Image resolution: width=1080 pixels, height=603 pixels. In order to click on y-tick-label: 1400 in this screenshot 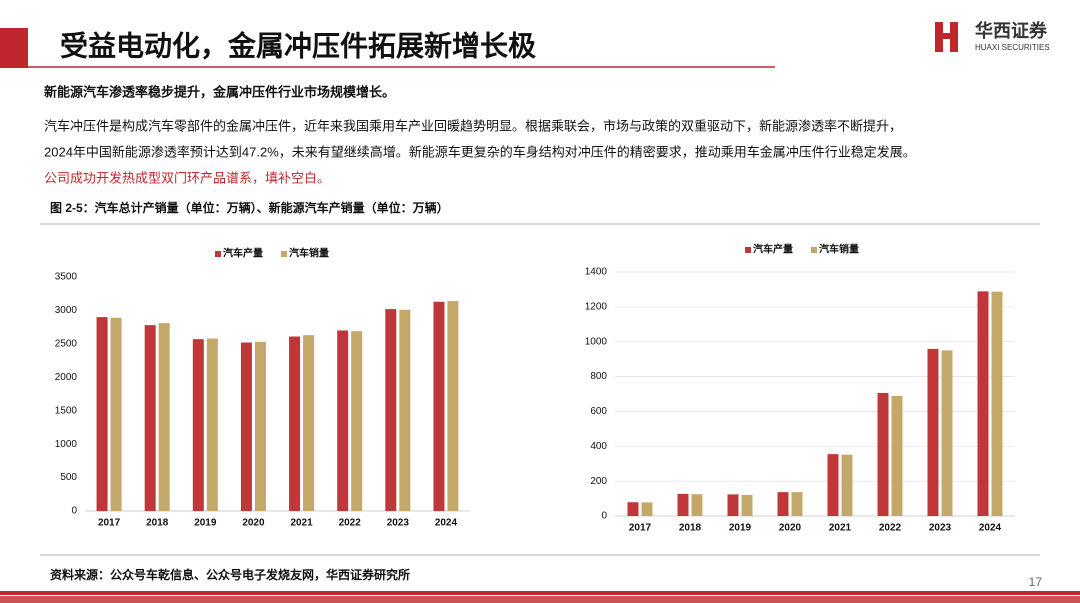, I will do `click(596, 272)`.